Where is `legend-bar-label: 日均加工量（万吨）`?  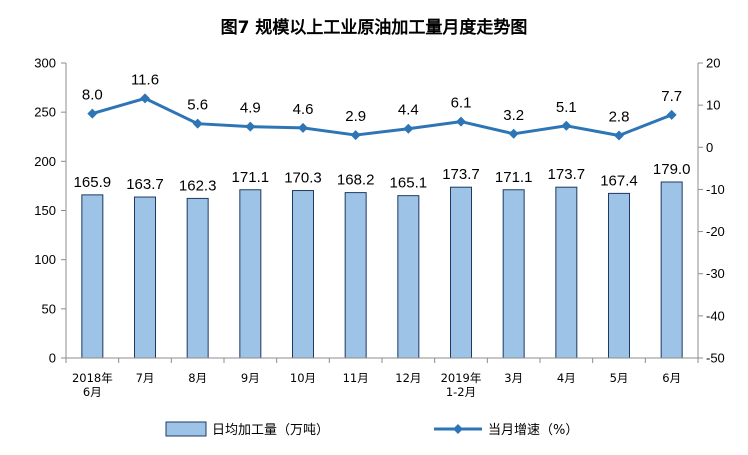
legend-bar-label: 日均加工量（万吨） is located at coordinates (270, 430).